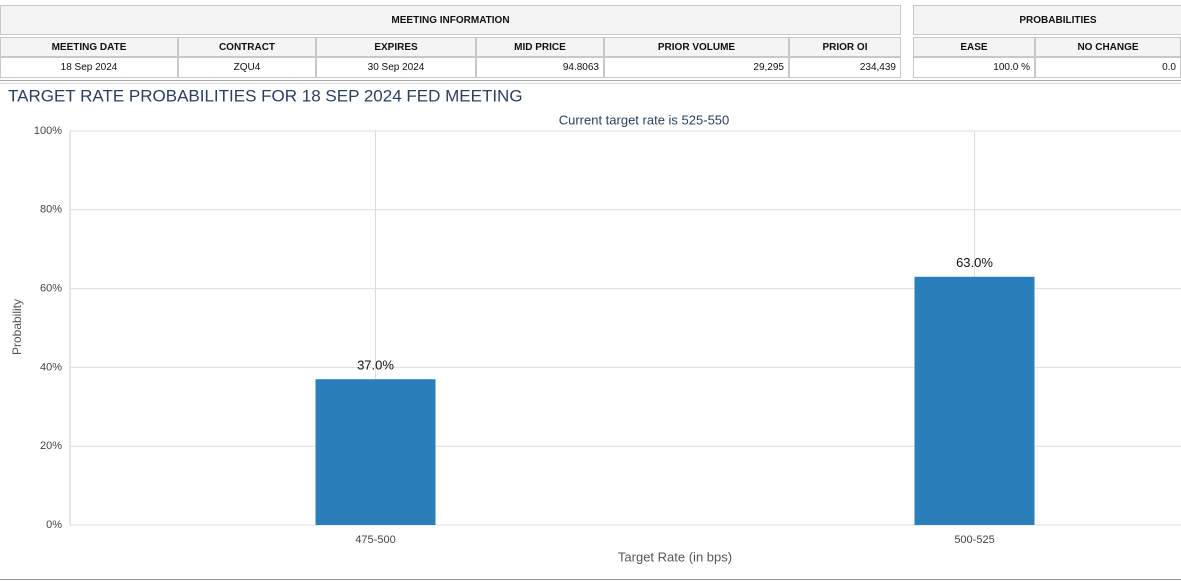 This screenshot has width=1181, height=581. Describe the element at coordinates (89, 47) in the screenshot. I see `column-header: MEETING DATE` at that location.